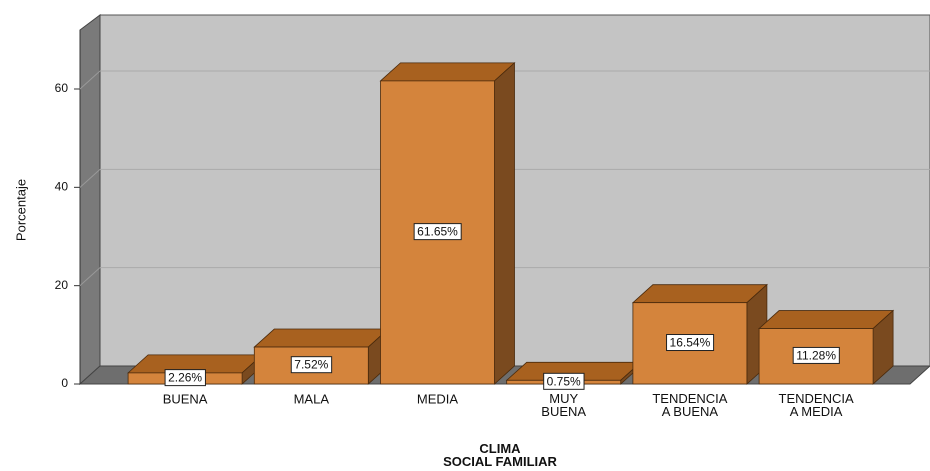  I want to click on side-wall, so click(90, 200).